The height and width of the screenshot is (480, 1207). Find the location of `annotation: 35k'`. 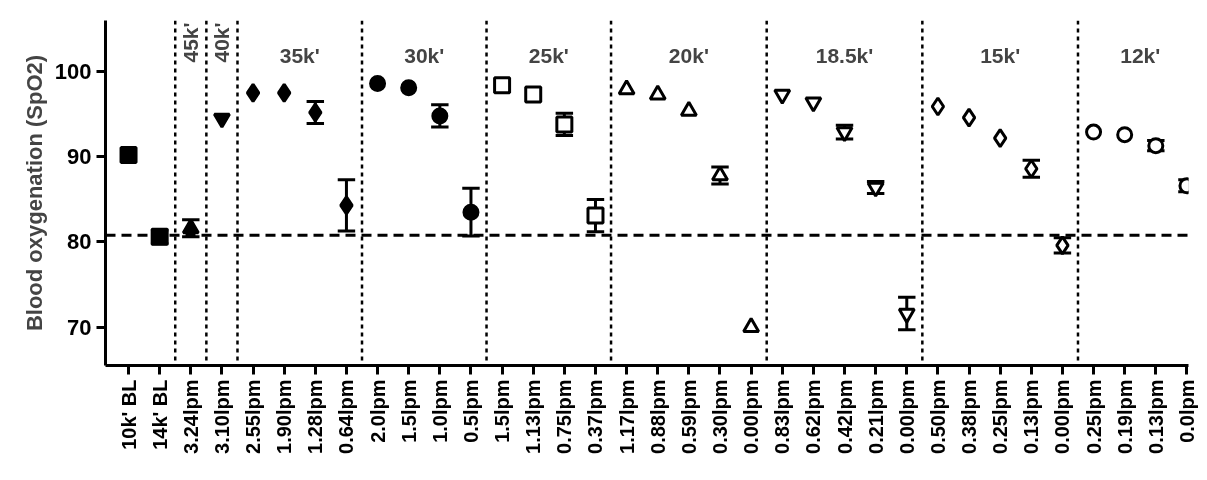

annotation: 35k' is located at coordinates (299, 55).